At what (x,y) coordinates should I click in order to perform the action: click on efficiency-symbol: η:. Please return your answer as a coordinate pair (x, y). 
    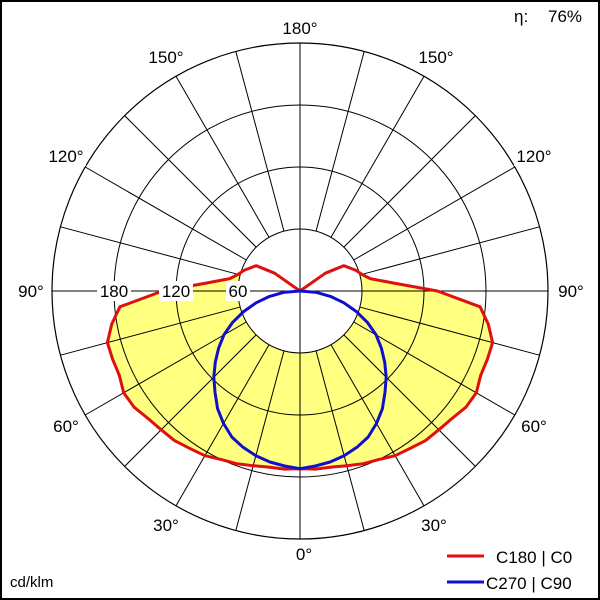
    Looking at the image, I should click on (521, 16).